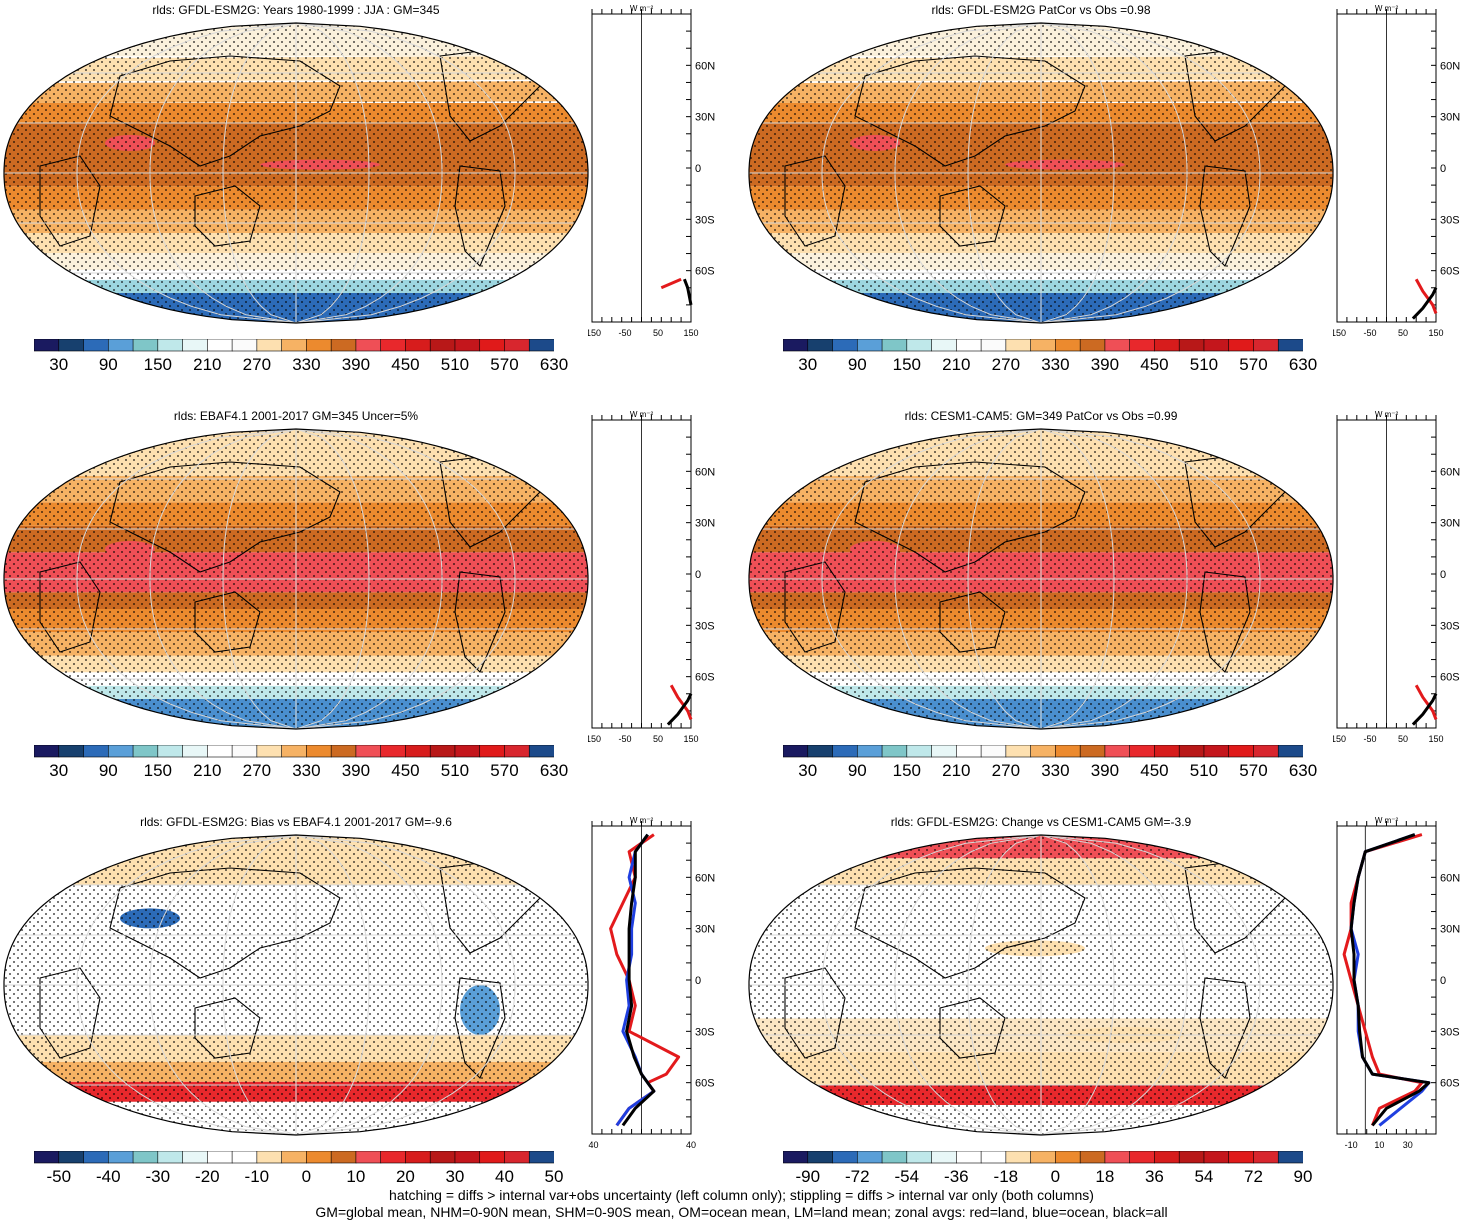  I want to click on colorbar-tick-label: 390, so click(1105, 770).